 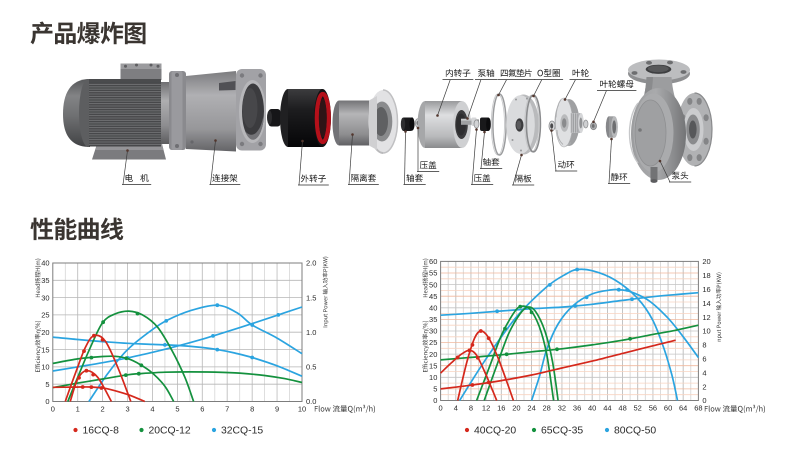 What do you see at coordinates (653, 408) in the screenshot?
I see `svg-text: 56` at bounding box center [653, 408].